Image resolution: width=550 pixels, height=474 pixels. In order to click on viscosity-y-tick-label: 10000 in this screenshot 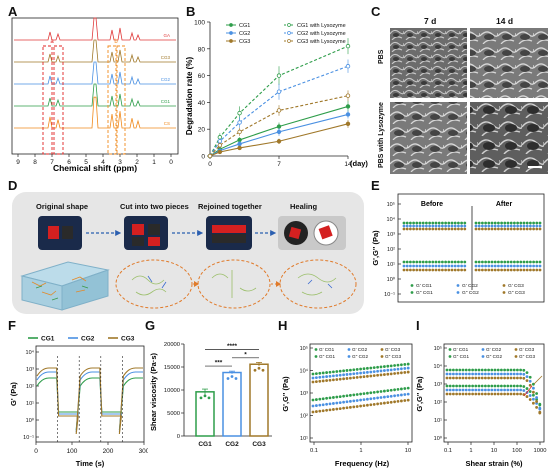, I will do `click(172, 391)`.